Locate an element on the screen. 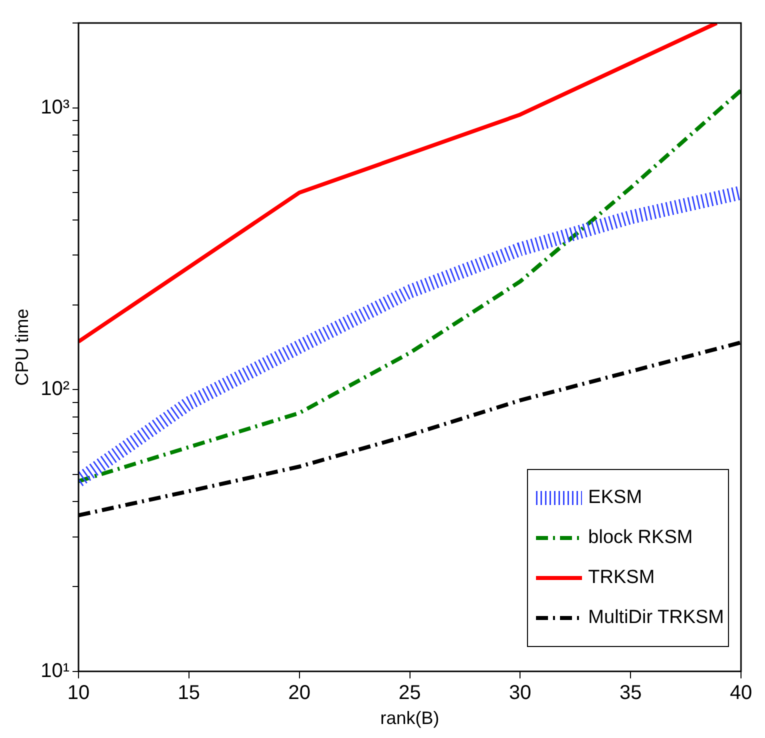 This screenshot has height=738, width=765. x-tick-label: 15 is located at coordinates (189, 693).